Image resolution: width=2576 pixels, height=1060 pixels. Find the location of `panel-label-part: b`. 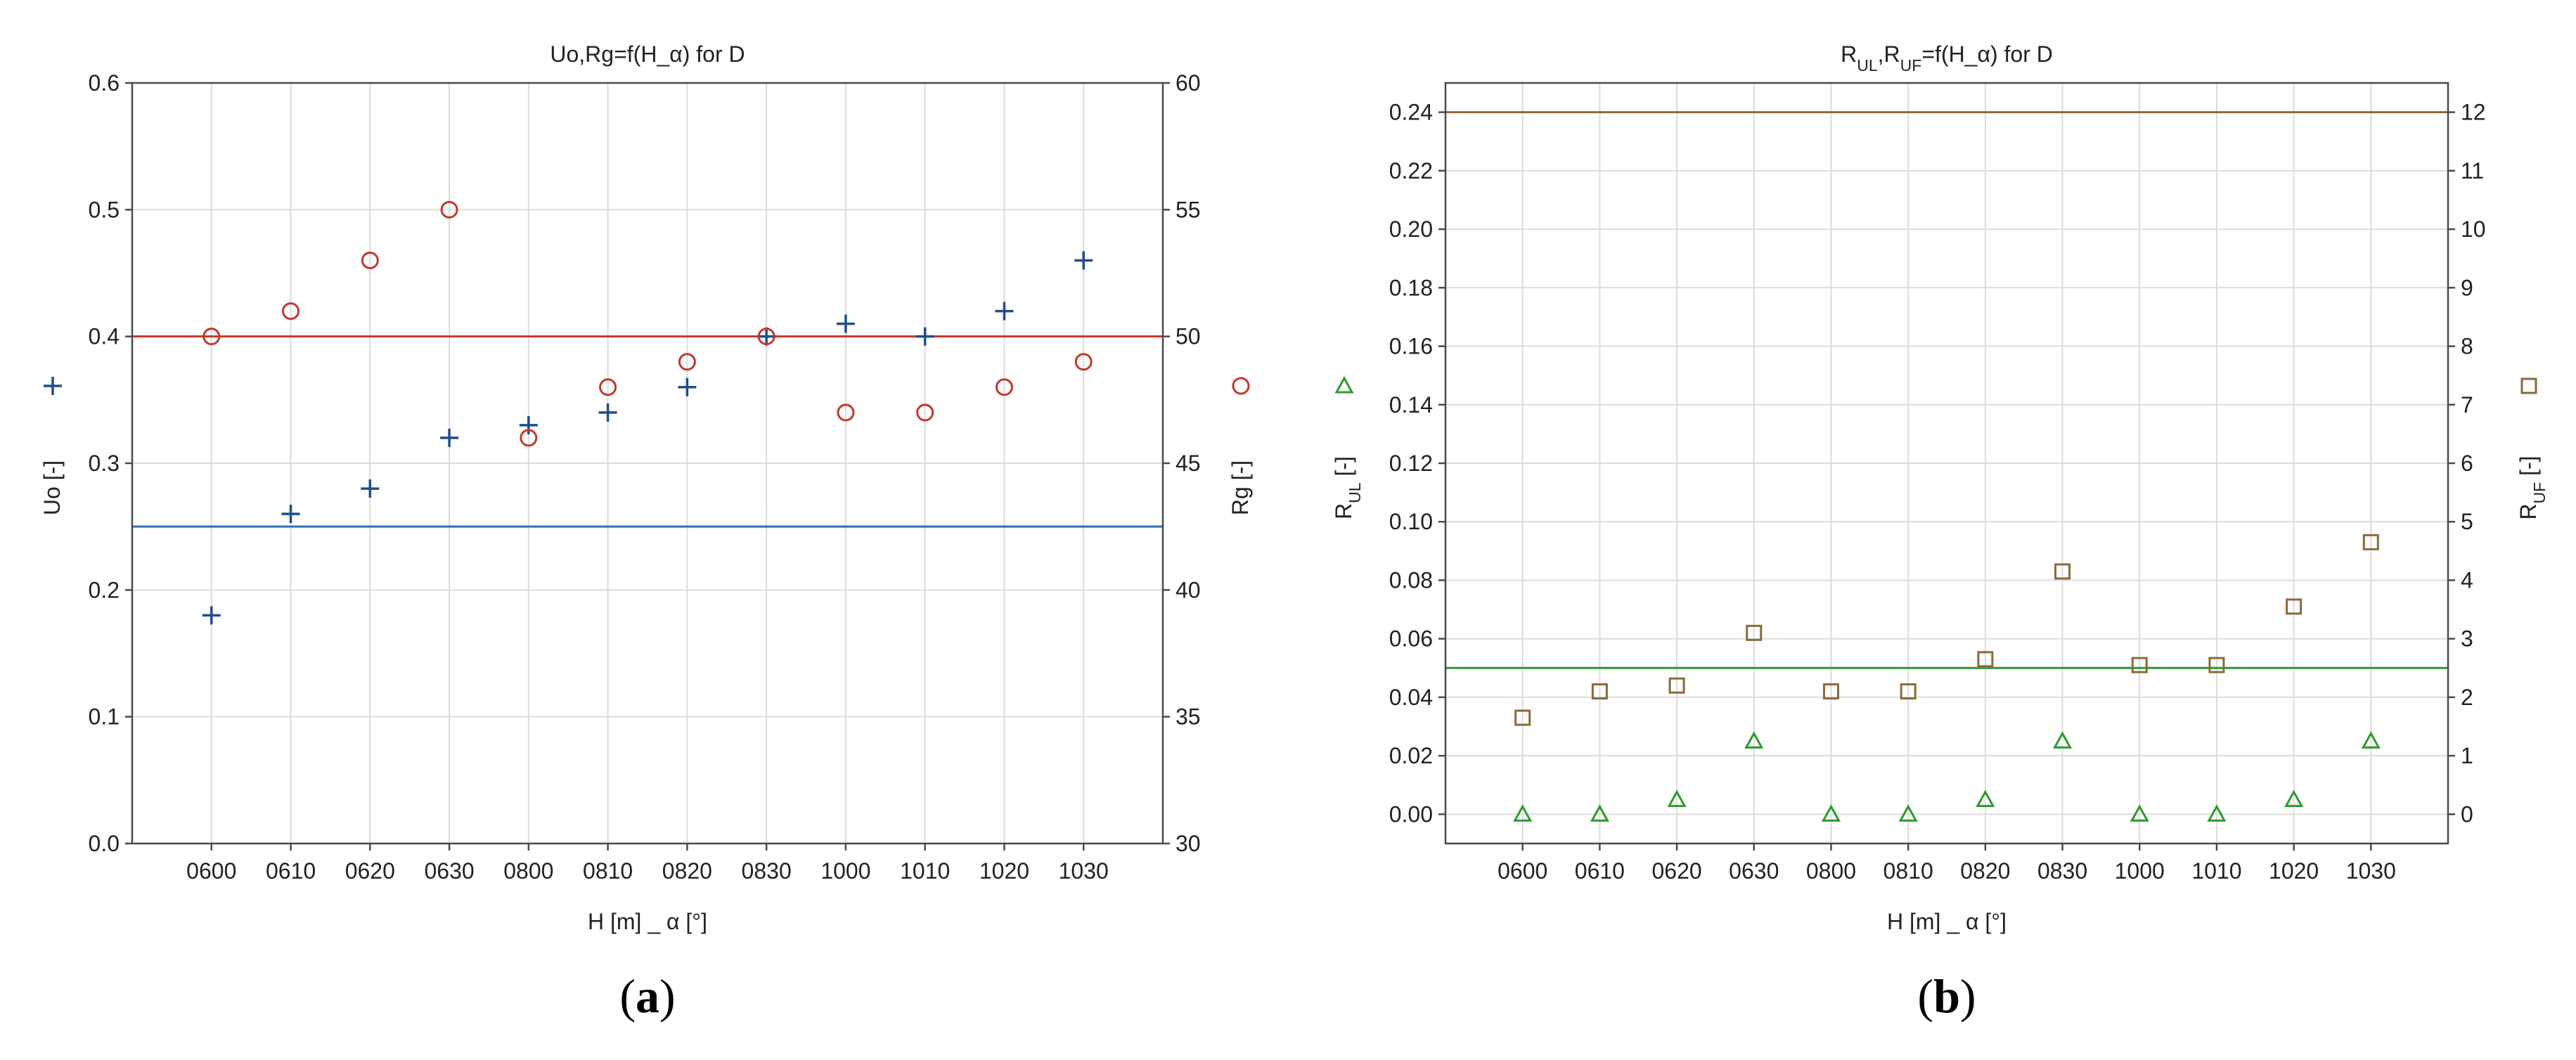

panel-label-part: b is located at coordinates (1946, 996).